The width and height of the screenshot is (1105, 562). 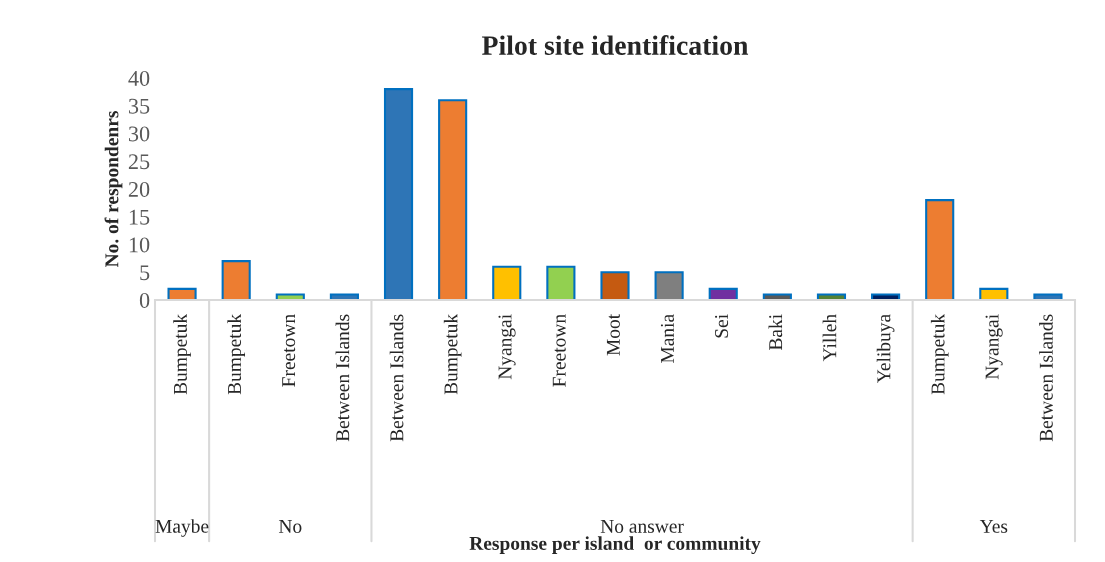 What do you see at coordinates (829, 338) in the screenshot?
I see `x-tick-label: Yilleh` at bounding box center [829, 338].